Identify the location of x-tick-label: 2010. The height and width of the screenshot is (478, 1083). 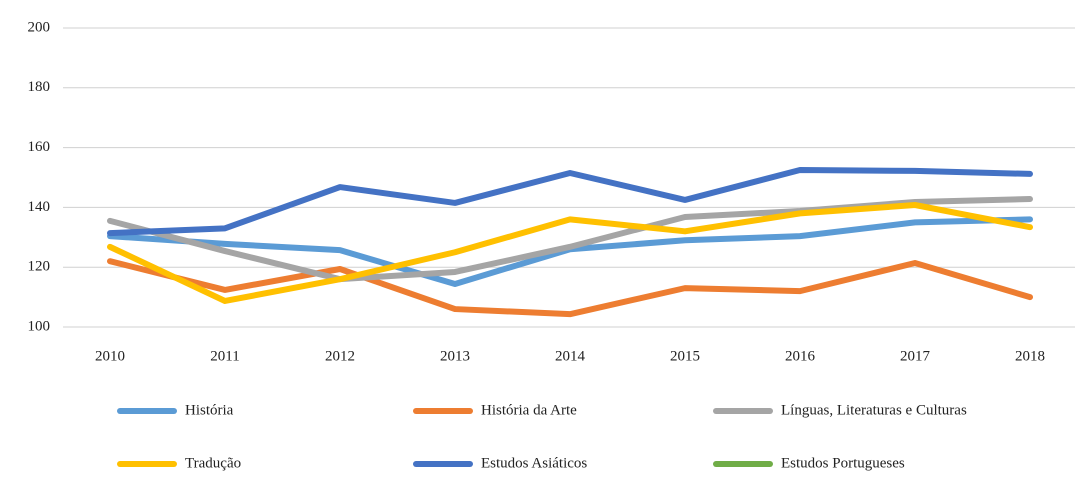
(110, 356).